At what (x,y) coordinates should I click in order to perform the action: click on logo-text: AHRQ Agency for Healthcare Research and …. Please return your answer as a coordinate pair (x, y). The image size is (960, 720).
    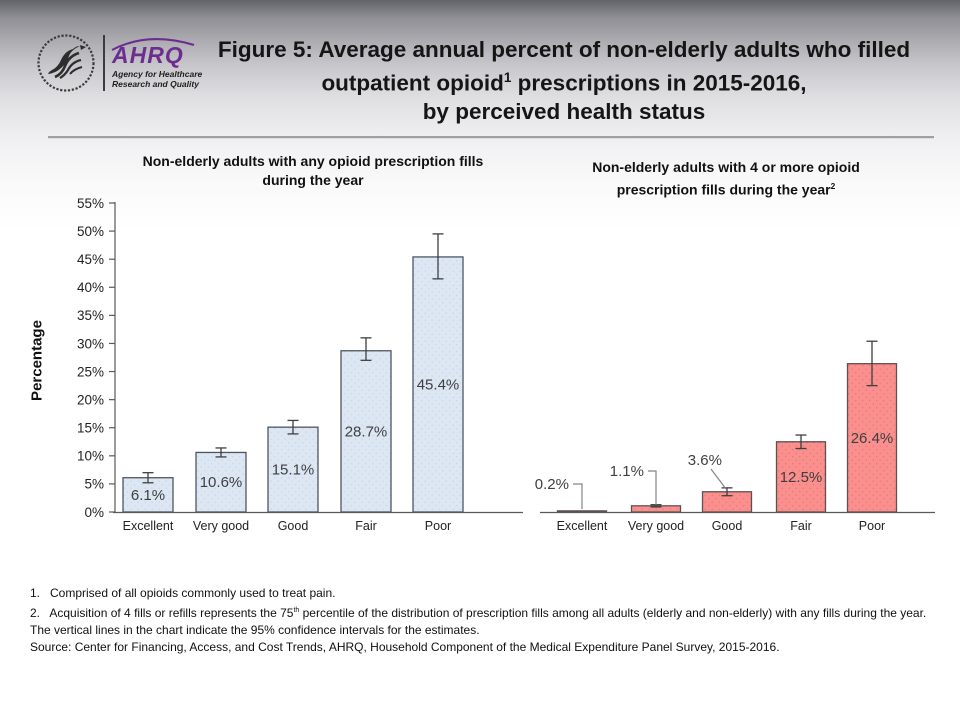
    Looking at the image, I should click on (156, 63).